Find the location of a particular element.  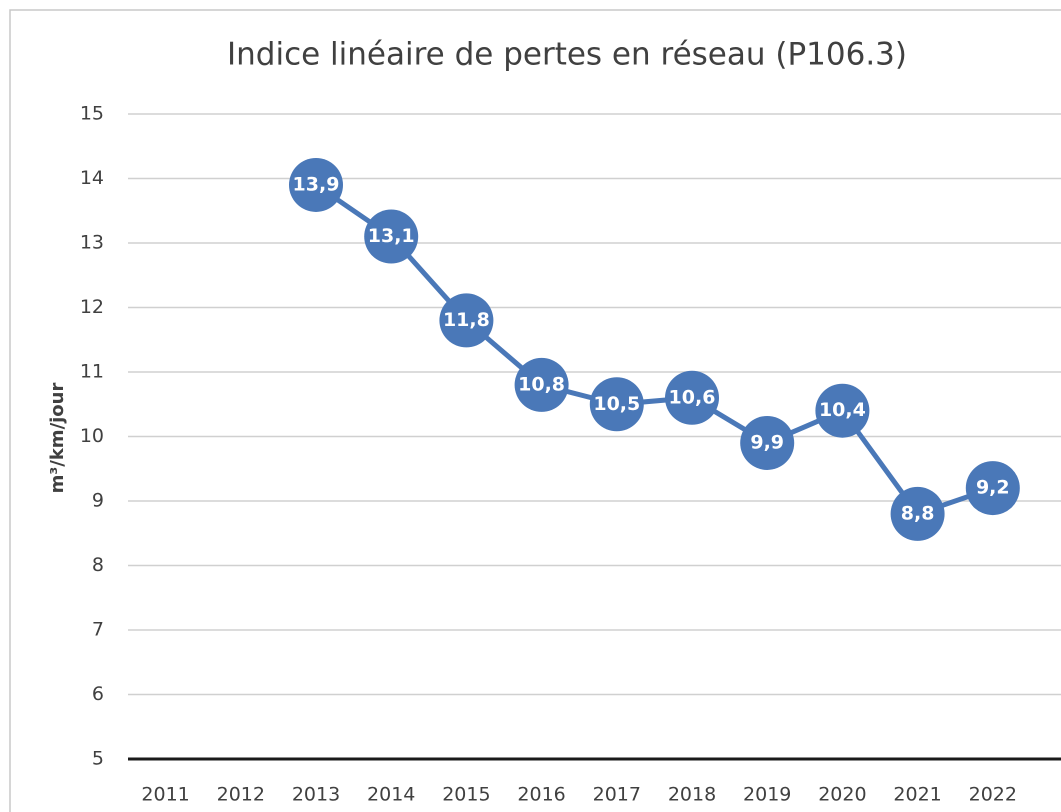

y-tick-label: 8 is located at coordinates (98, 565).